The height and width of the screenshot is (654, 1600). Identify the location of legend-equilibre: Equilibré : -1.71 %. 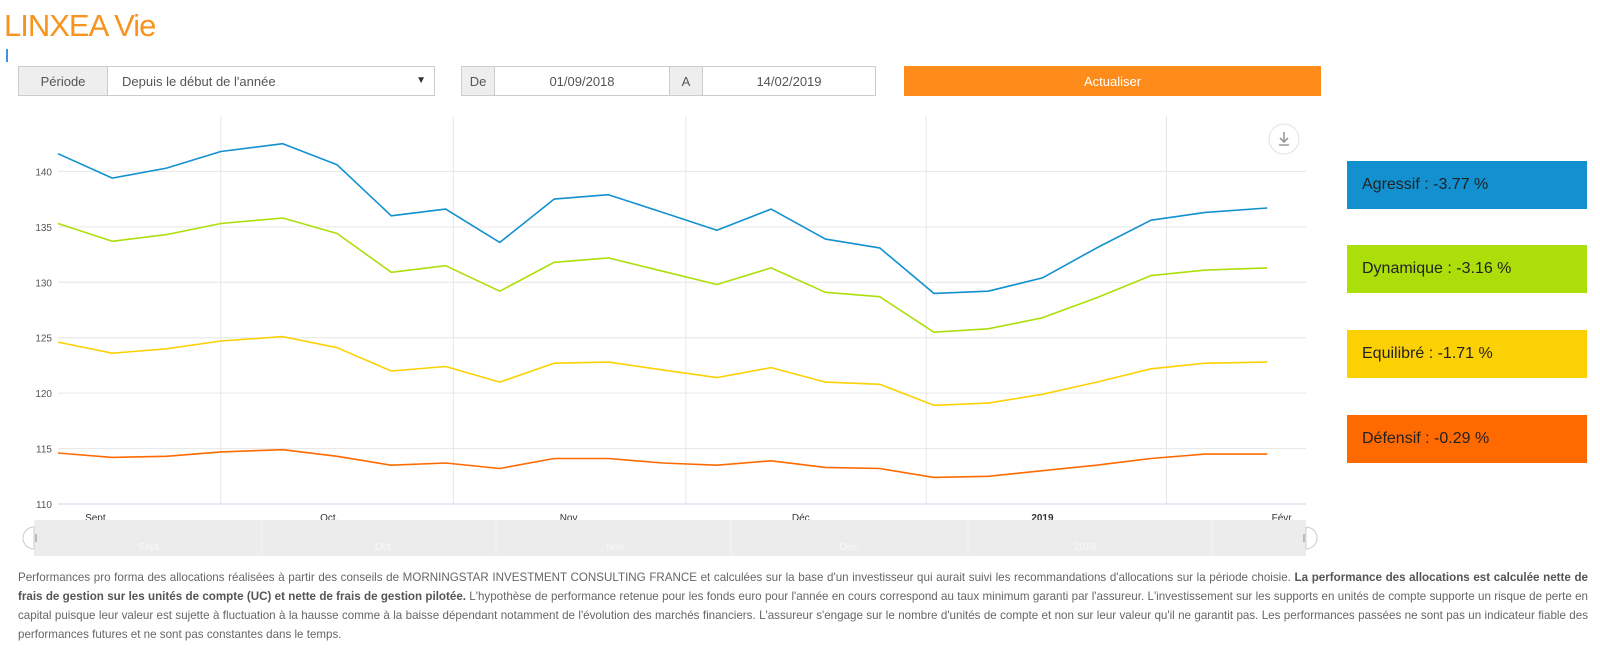
(1467, 354).